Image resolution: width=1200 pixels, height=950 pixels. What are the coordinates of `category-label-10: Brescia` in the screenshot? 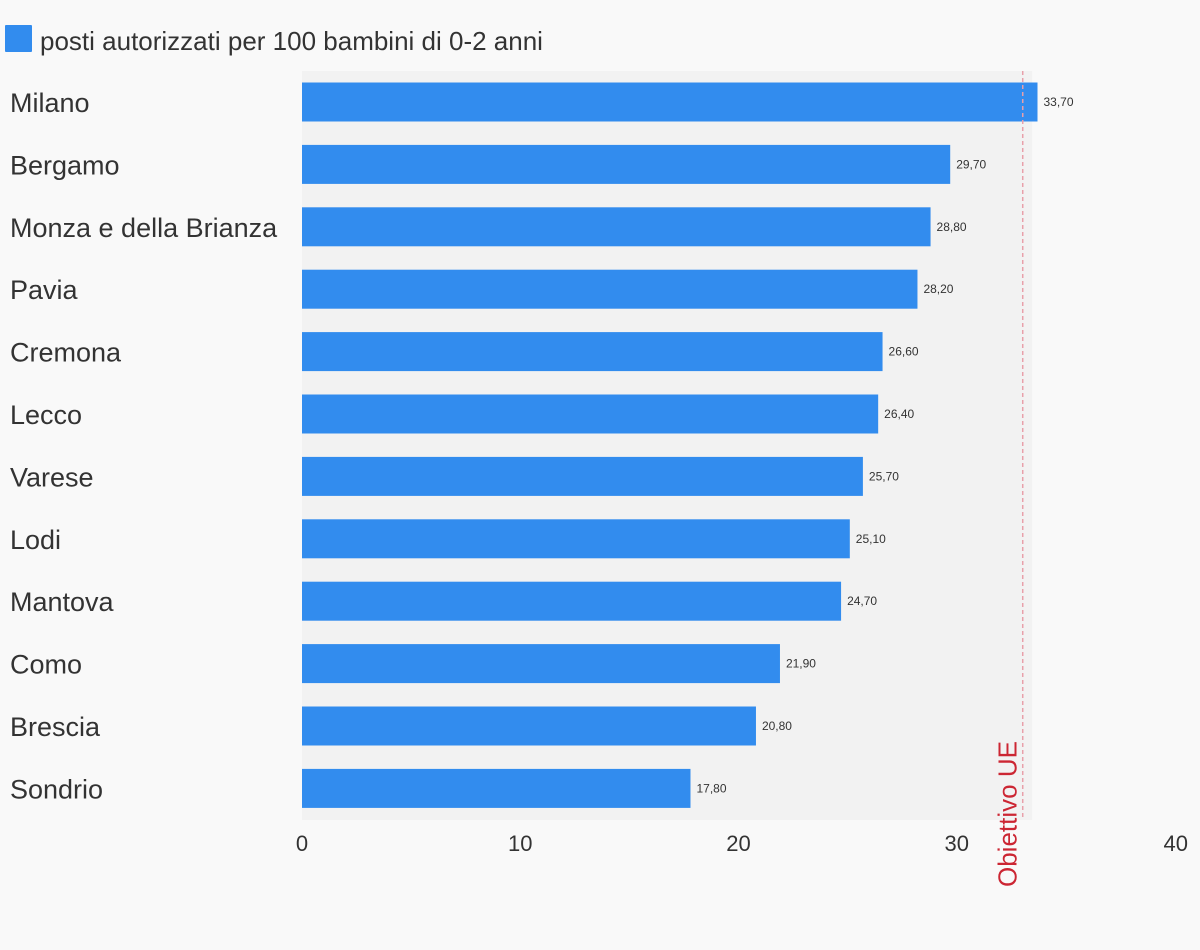 It's located at (55, 727).